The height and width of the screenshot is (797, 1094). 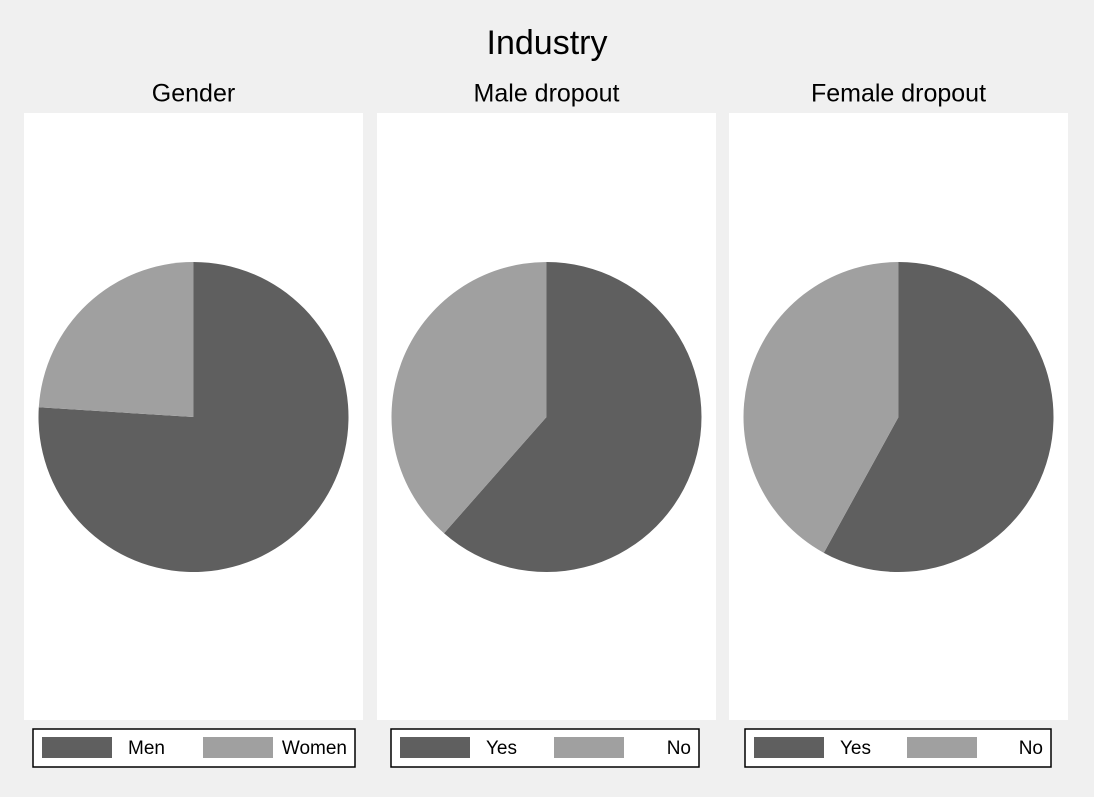 What do you see at coordinates (545, 748) in the screenshot?
I see `legend` at bounding box center [545, 748].